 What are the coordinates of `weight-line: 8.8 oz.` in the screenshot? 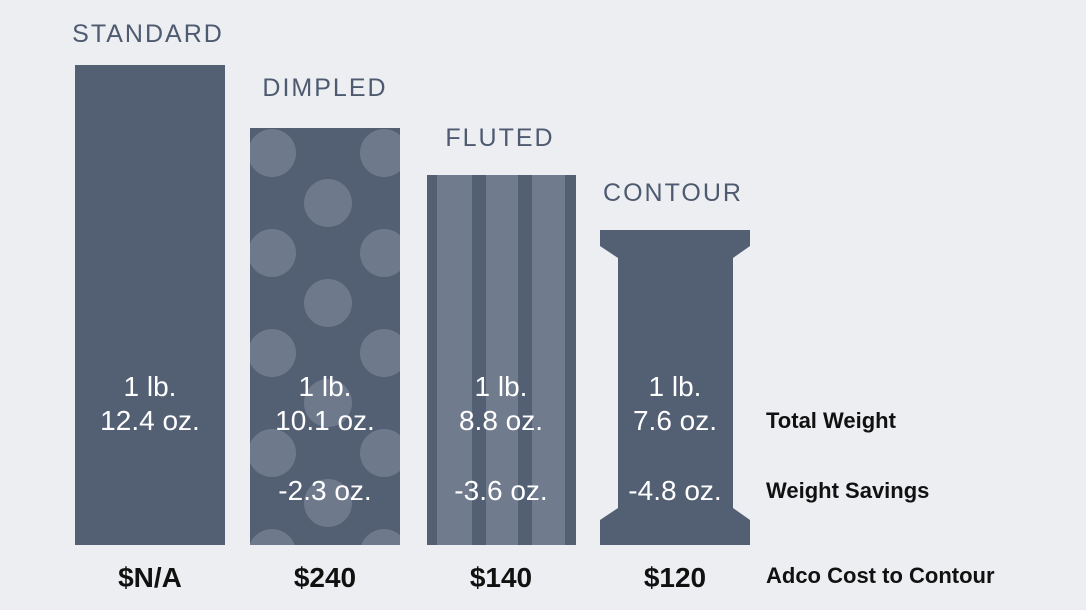 It's located at (501, 420).